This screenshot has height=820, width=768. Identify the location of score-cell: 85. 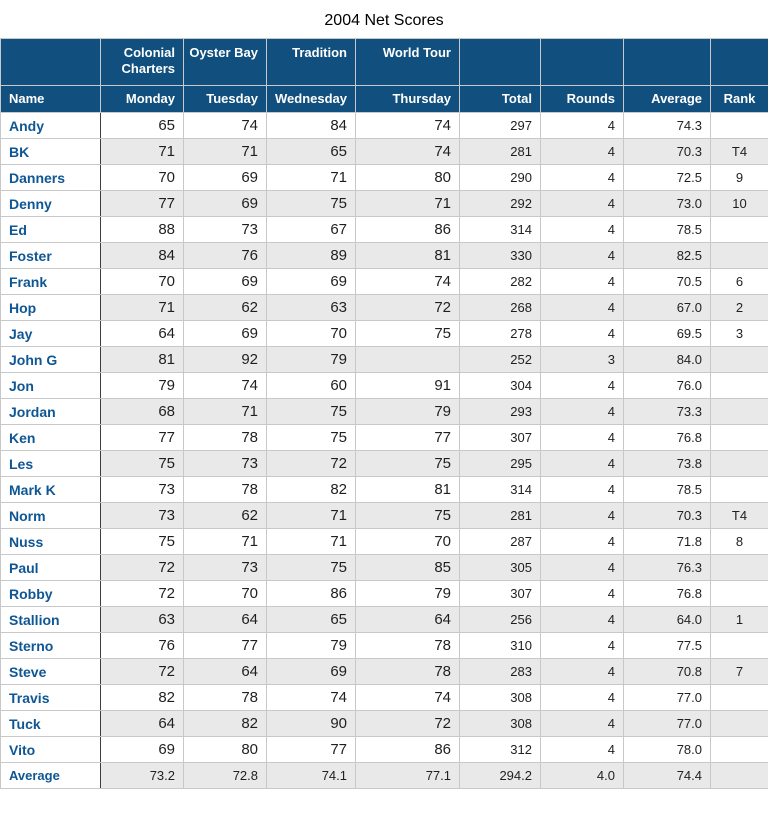
(407, 567).